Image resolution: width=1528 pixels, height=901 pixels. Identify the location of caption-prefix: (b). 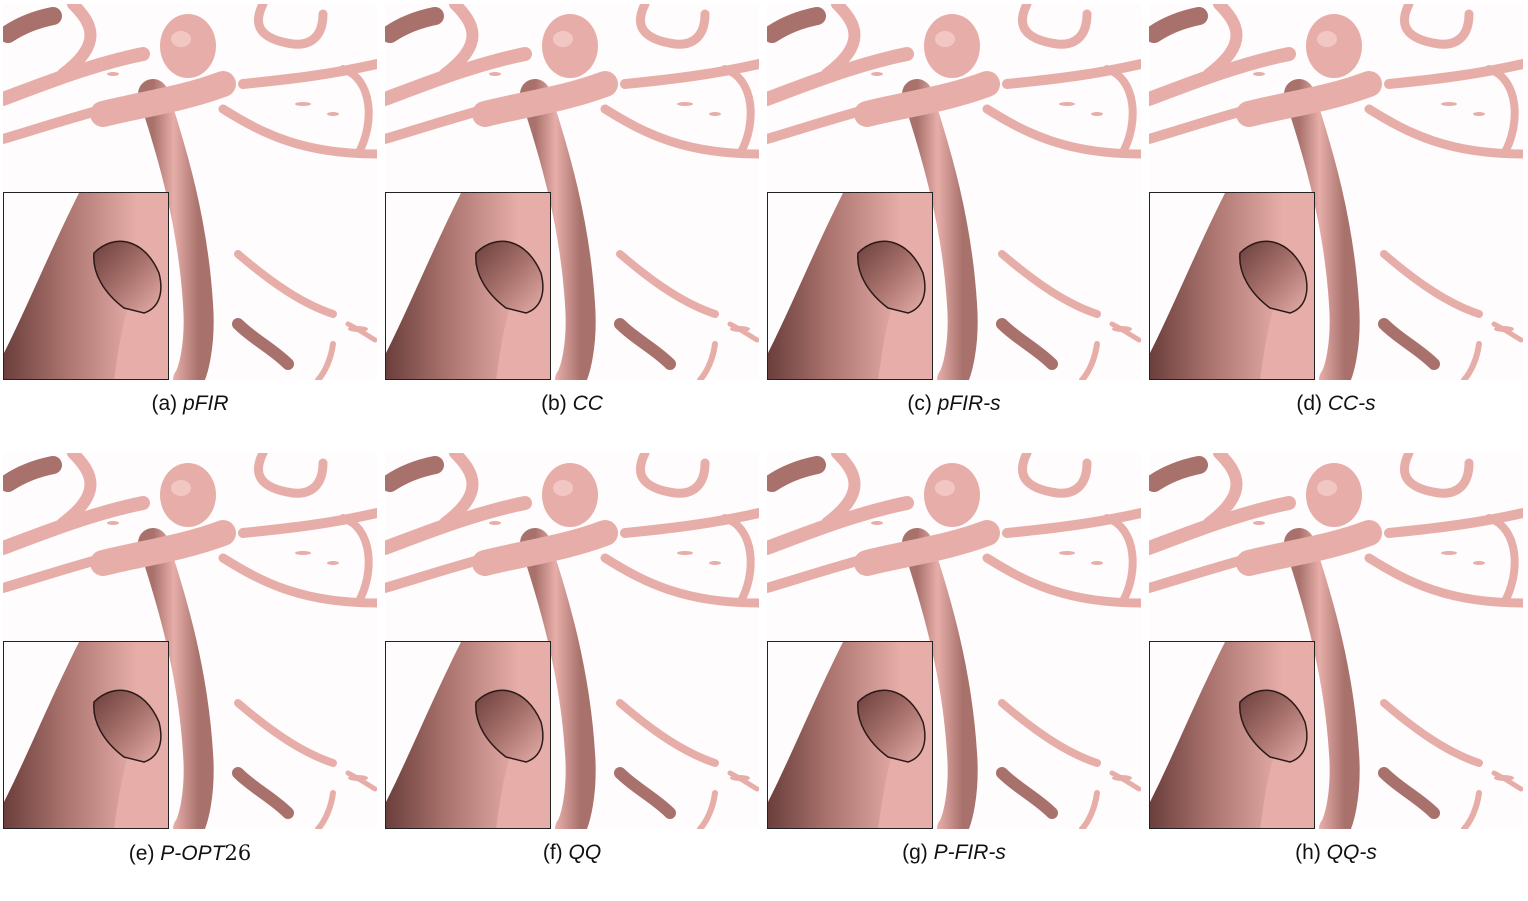
(554, 403).